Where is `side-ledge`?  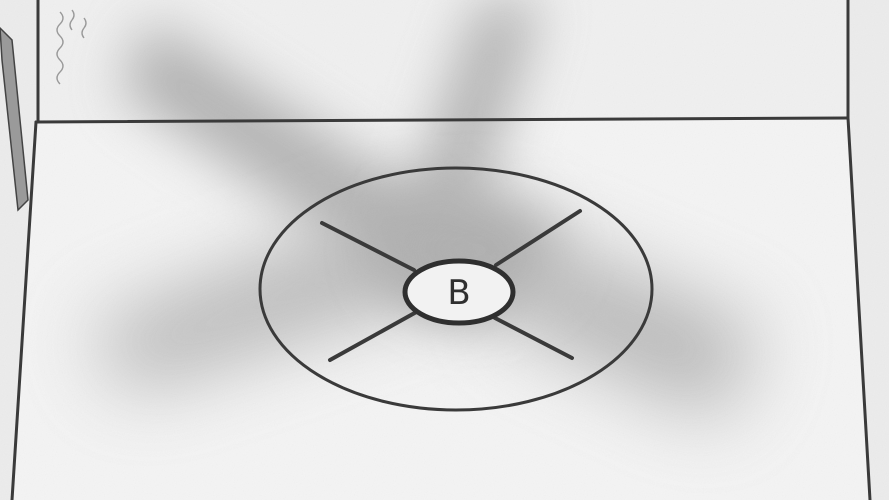
side-ledge is located at coordinates (14, 119).